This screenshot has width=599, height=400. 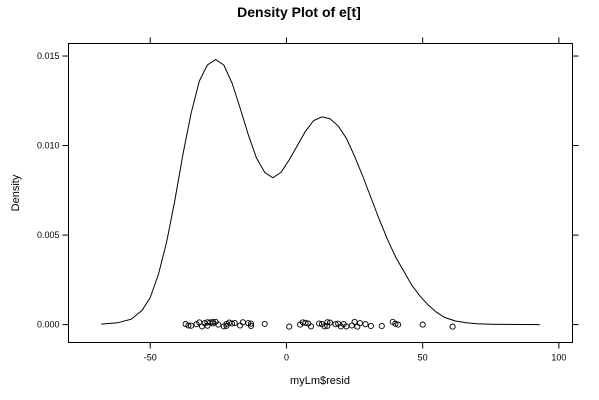 I want to click on x-tick-label: 100, so click(x=558, y=358).